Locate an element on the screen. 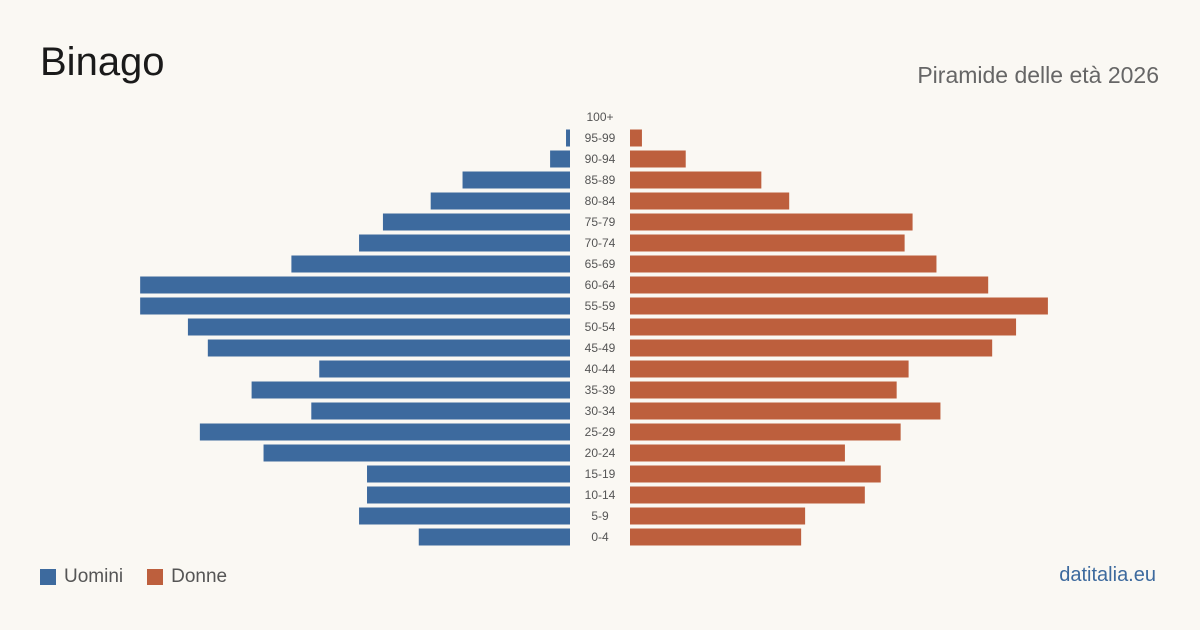 The width and height of the screenshot is (1200, 630). legend: Uomini Donne is located at coordinates (145, 577).